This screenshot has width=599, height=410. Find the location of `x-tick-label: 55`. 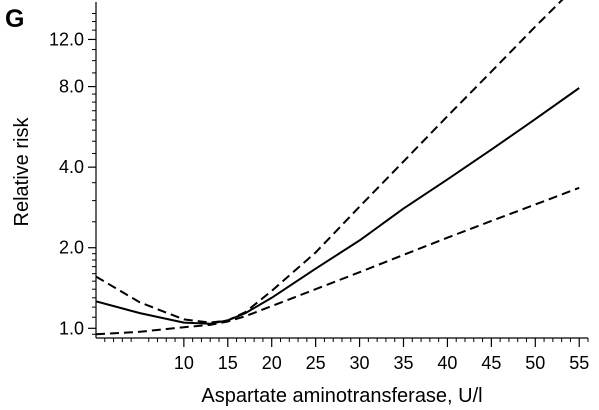

x-tick-label: 55 is located at coordinates (579, 363).